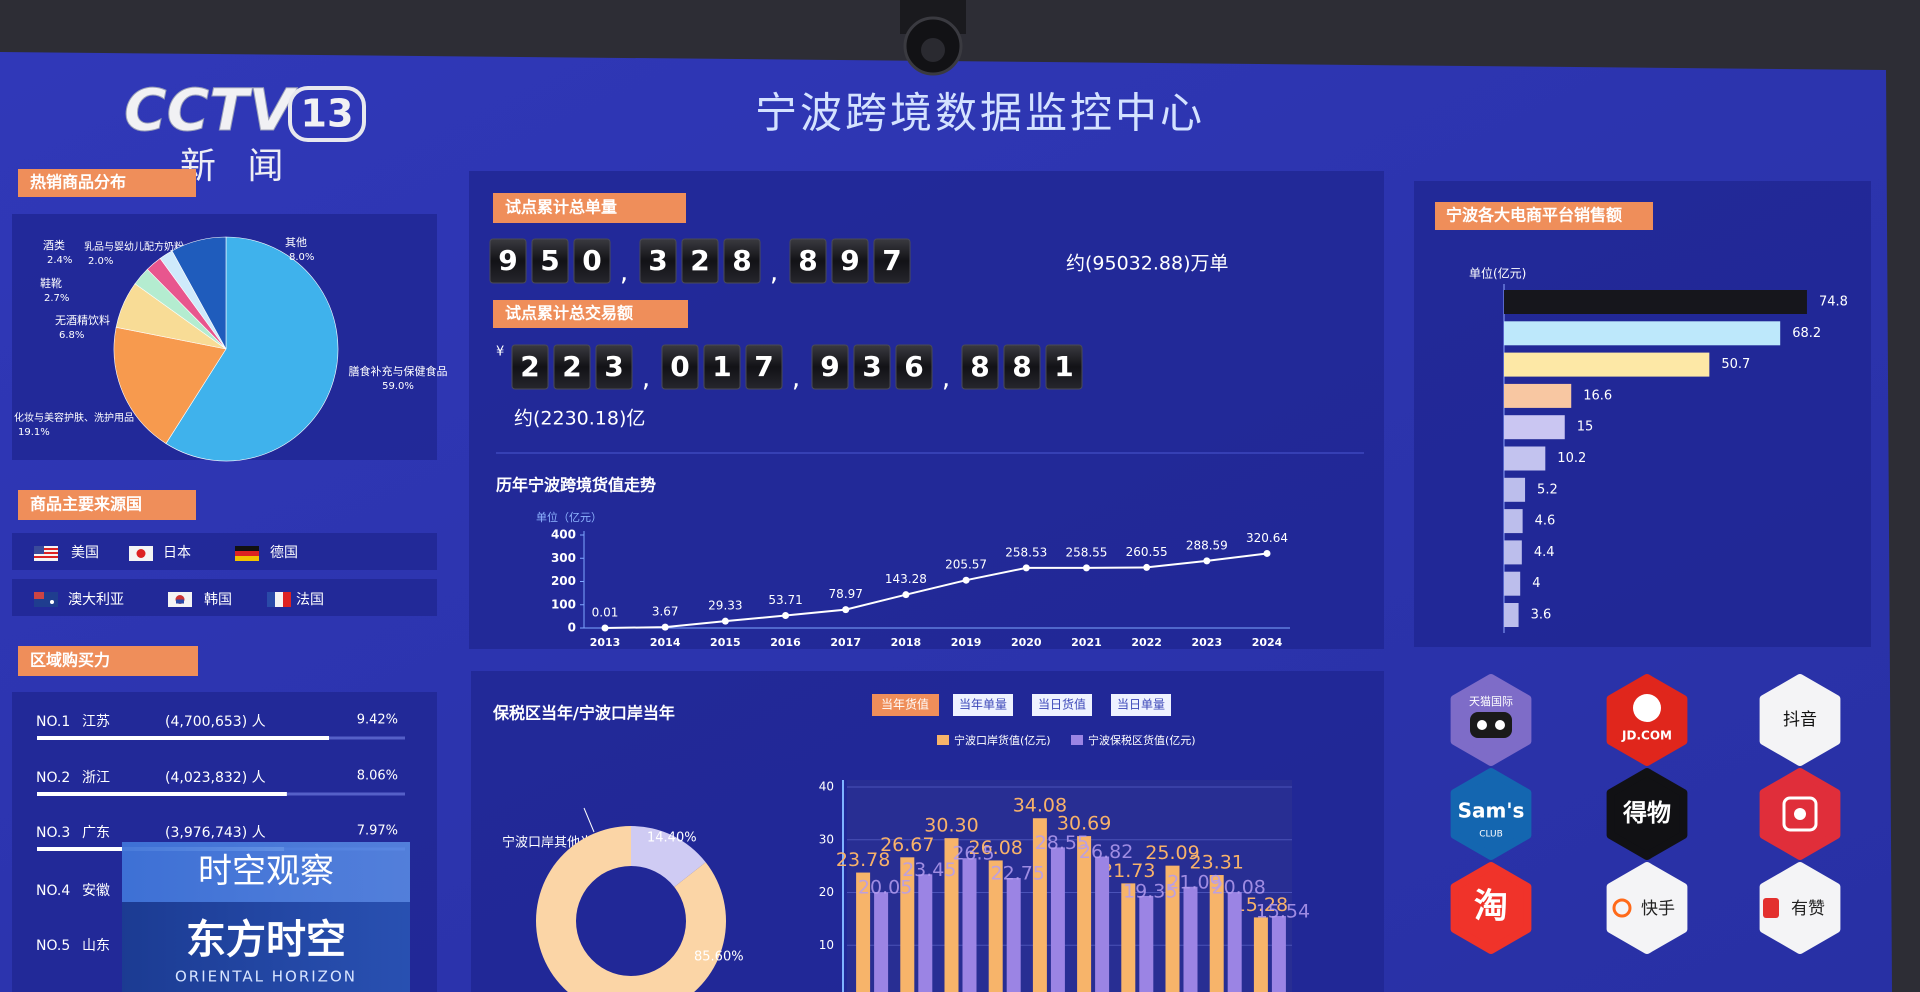 The height and width of the screenshot is (992, 1920). Describe the element at coordinates (1267, 642) in the screenshot. I see `x-tick-label: 2024` at that location.